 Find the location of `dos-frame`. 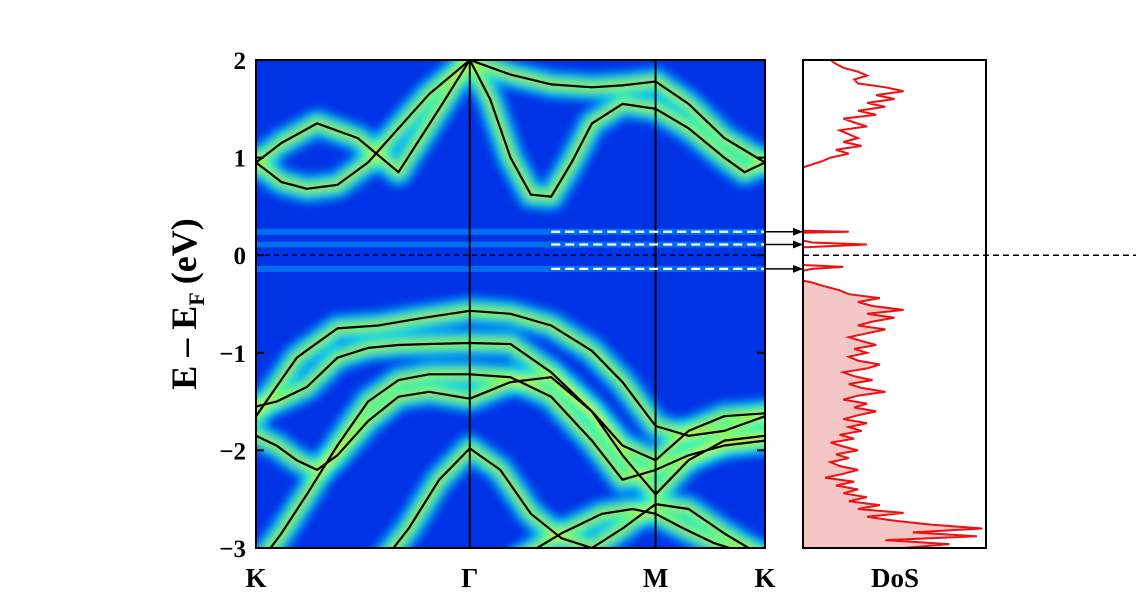

dos-frame is located at coordinates (894, 304).